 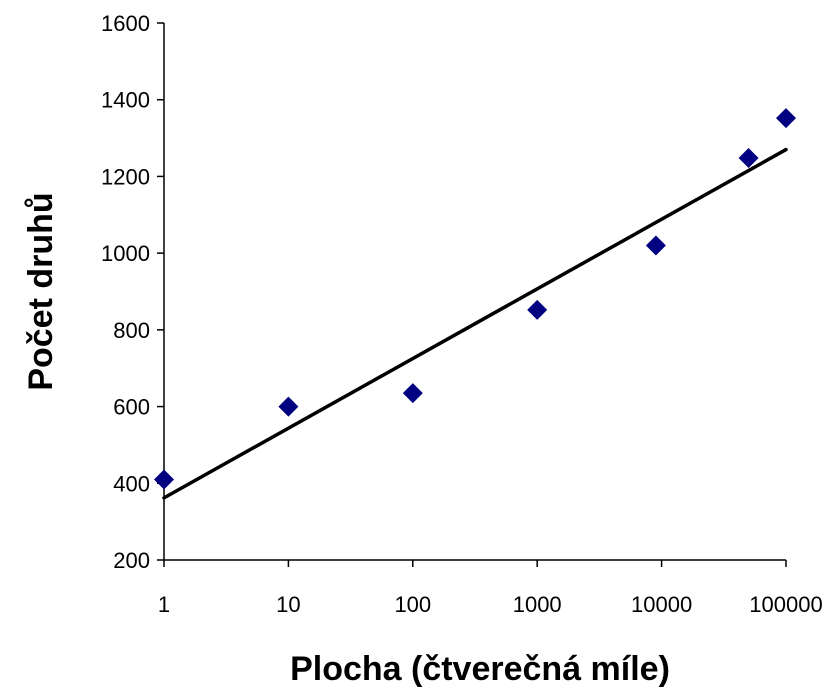 I want to click on y-tick-label: 1400, so click(x=125, y=100).